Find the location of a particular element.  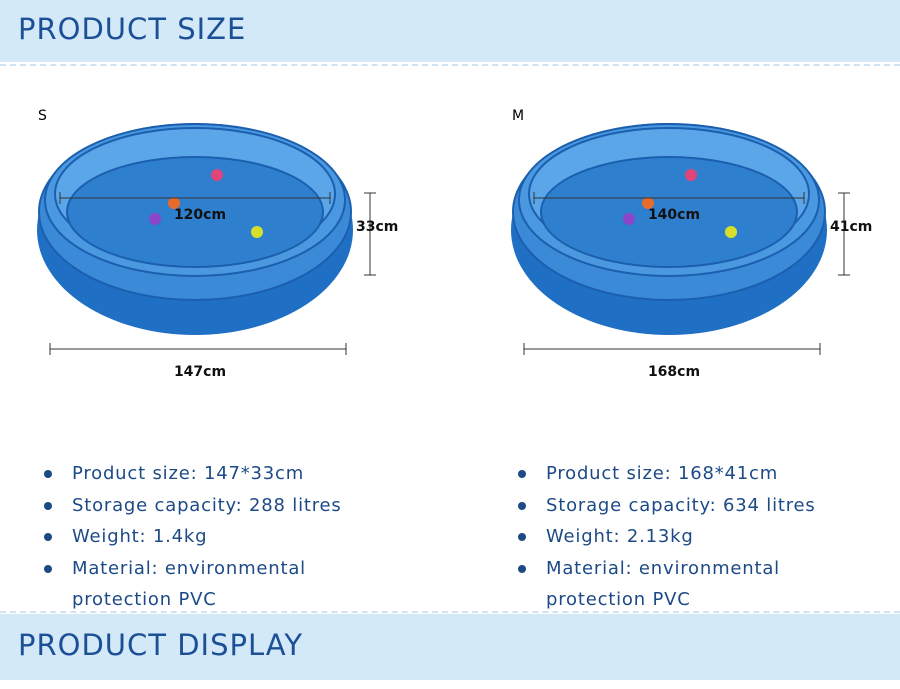

outer-diameter: 147cm is located at coordinates (200, 372).